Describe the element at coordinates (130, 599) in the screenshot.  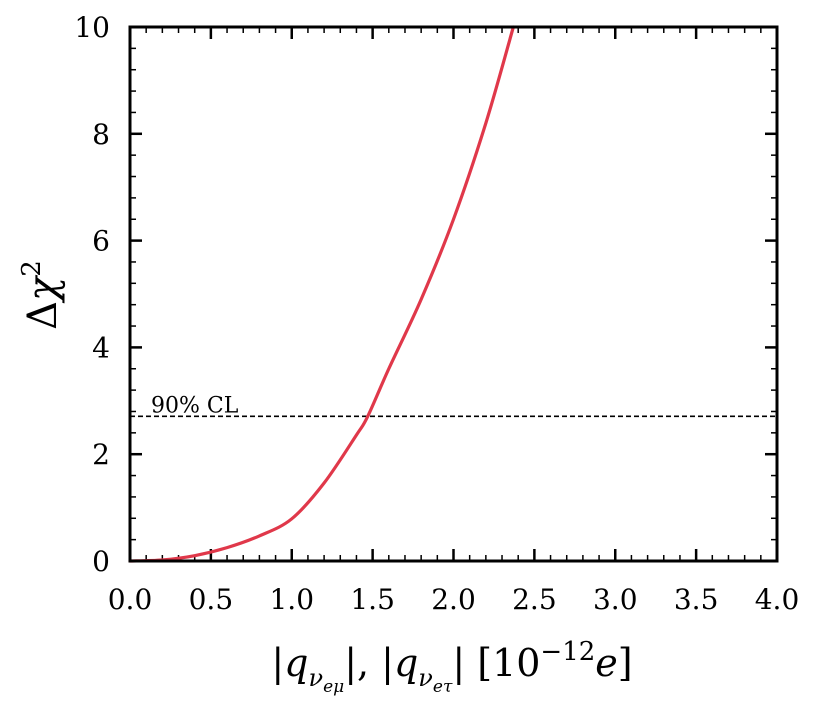
I see `x-tick-label: 0.0` at that location.